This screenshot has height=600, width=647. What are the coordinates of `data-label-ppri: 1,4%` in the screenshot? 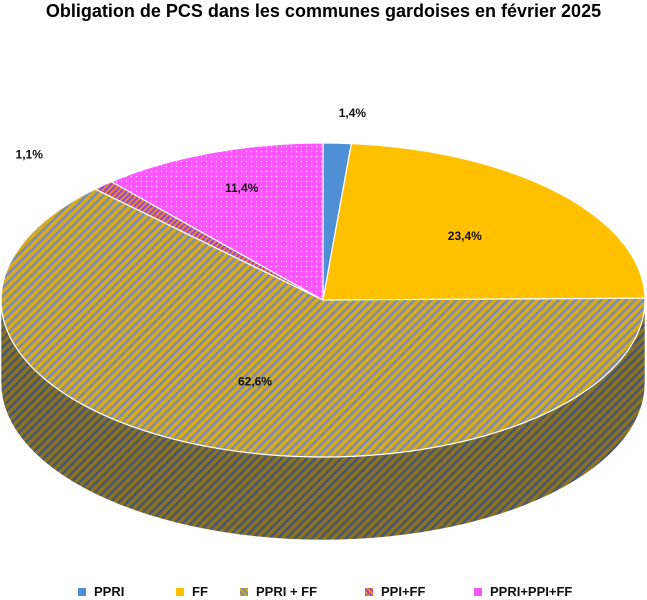 It's located at (353, 113).